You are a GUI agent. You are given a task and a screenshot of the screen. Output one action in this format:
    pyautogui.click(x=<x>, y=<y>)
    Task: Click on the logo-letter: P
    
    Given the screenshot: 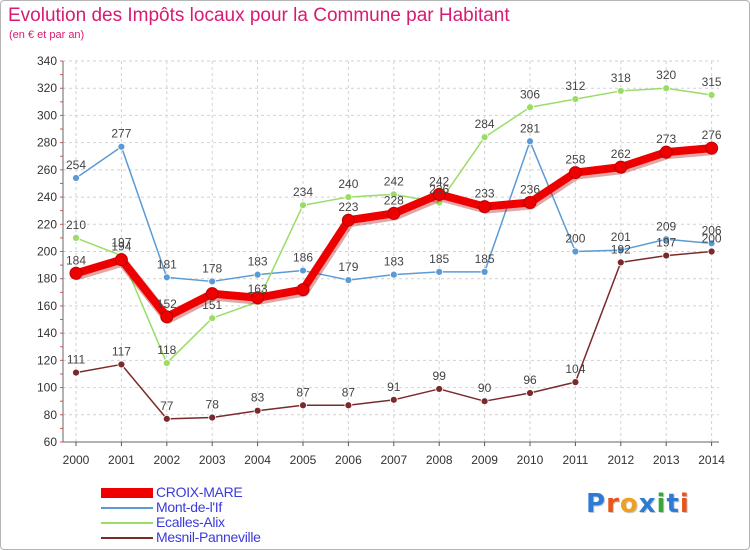 What is the action you would take?
    pyautogui.click(x=596, y=504)
    